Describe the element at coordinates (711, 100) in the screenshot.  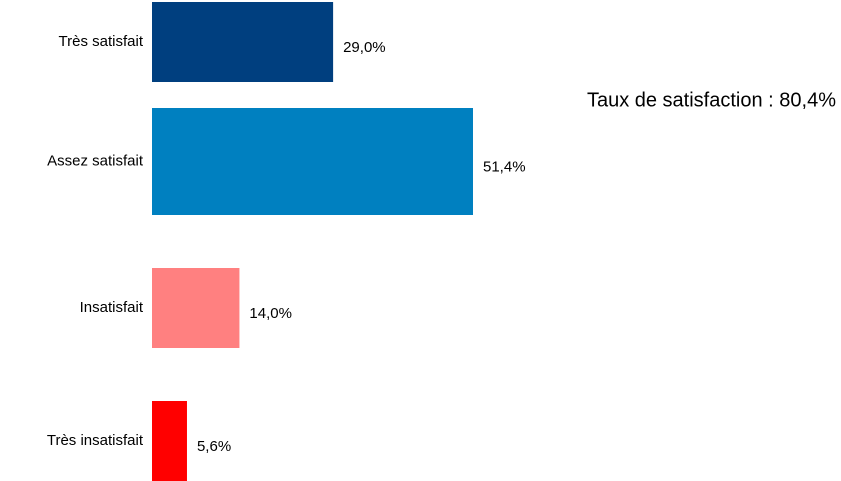
I see `annotation: Taux de satisfaction : 80,4%` at that location.